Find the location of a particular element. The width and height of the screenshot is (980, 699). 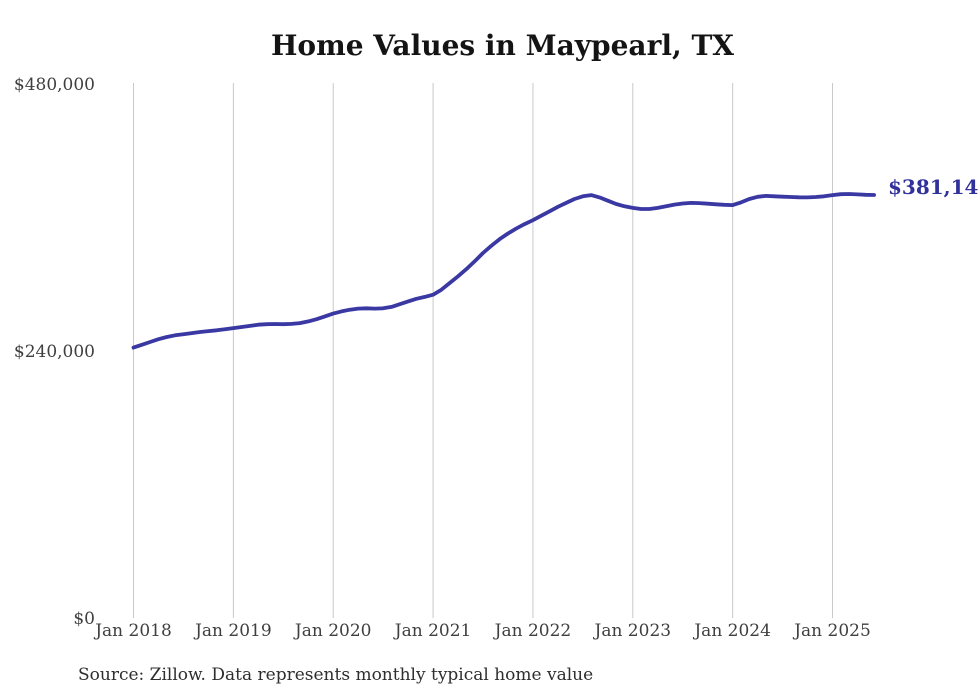

x-axis-tick-label: Jan 2018 is located at coordinates (133, 631).